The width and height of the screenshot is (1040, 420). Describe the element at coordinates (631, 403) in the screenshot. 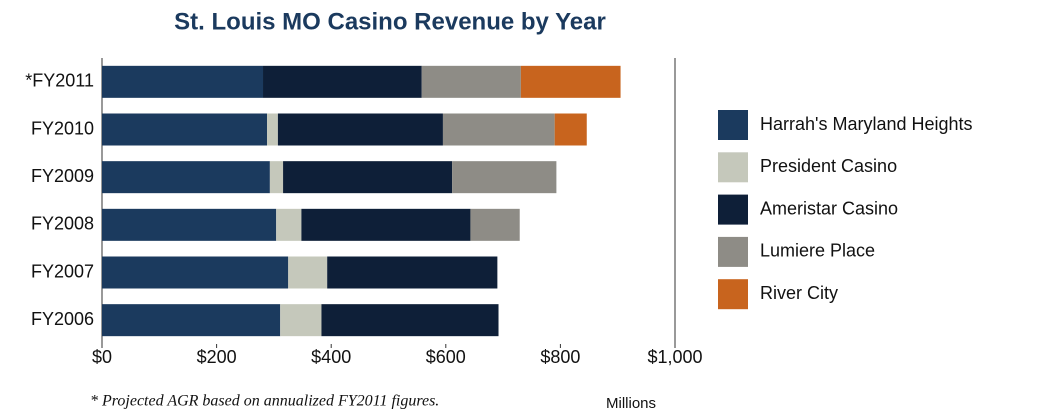

I see `unit-label: Millions` at that location.